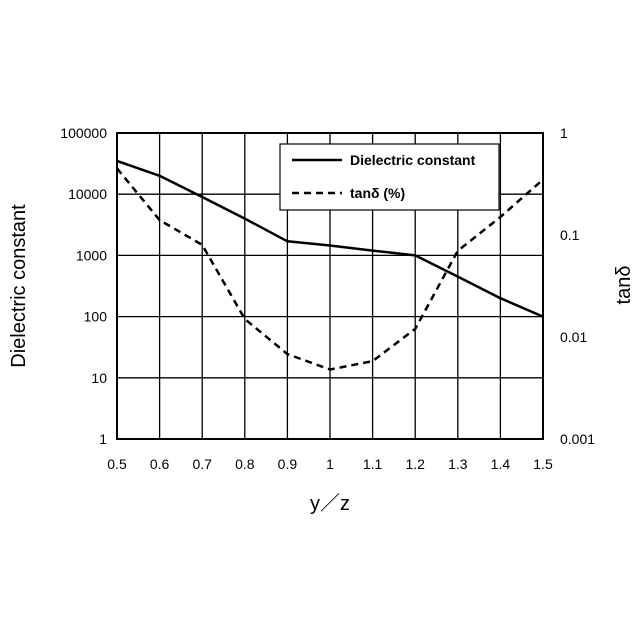  Describe the element at coordinates (103, 439) in the screenshot. I see `y-tick-label: 1` at that location.